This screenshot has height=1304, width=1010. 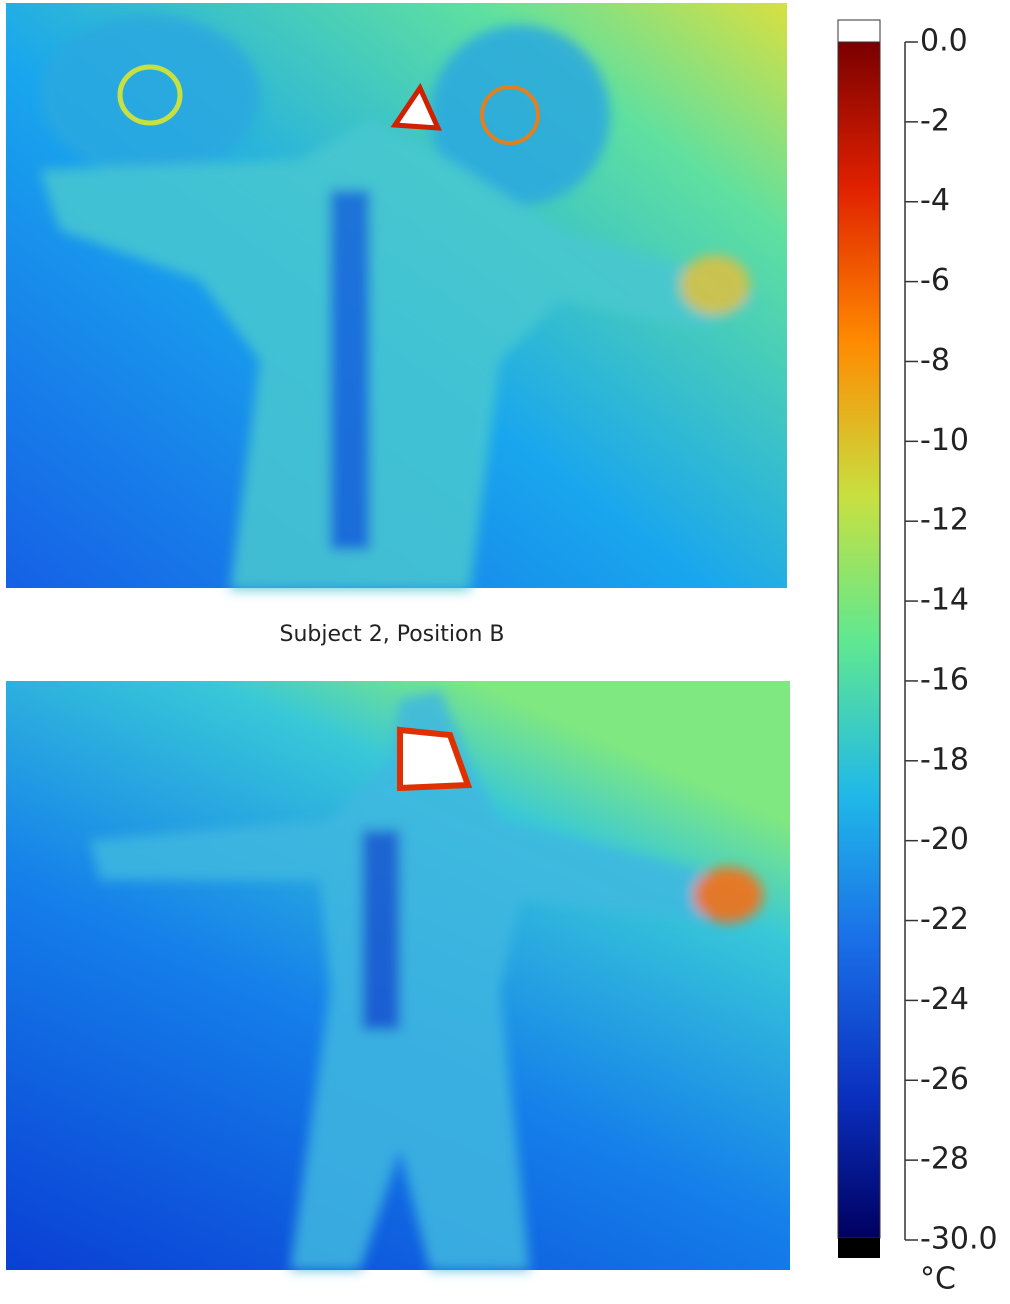 What do you see at coordinates (392, 634) in the screenshot?
I see `caption: Subject 2, Position B` at bounding box center [392, 634].